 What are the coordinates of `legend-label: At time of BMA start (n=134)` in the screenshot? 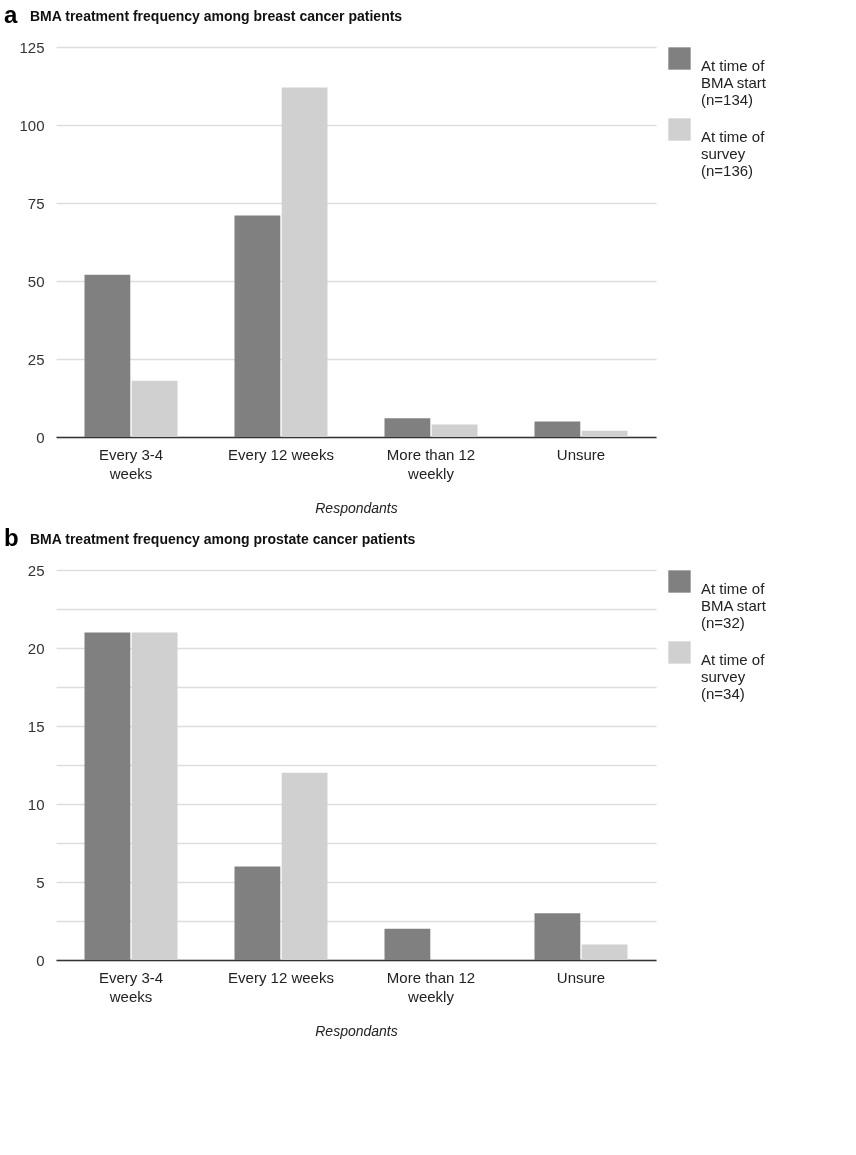 It's located at (734, 82).